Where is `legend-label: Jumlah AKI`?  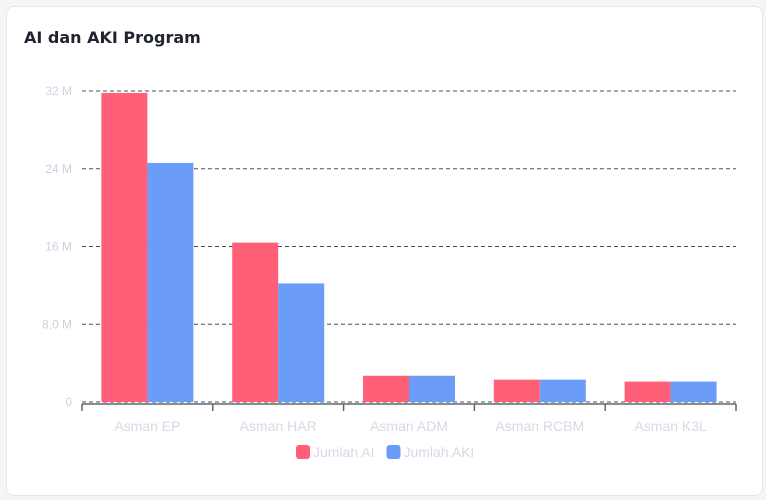
legend-label: Jumlah AKI is located at coordinates (438, 452).